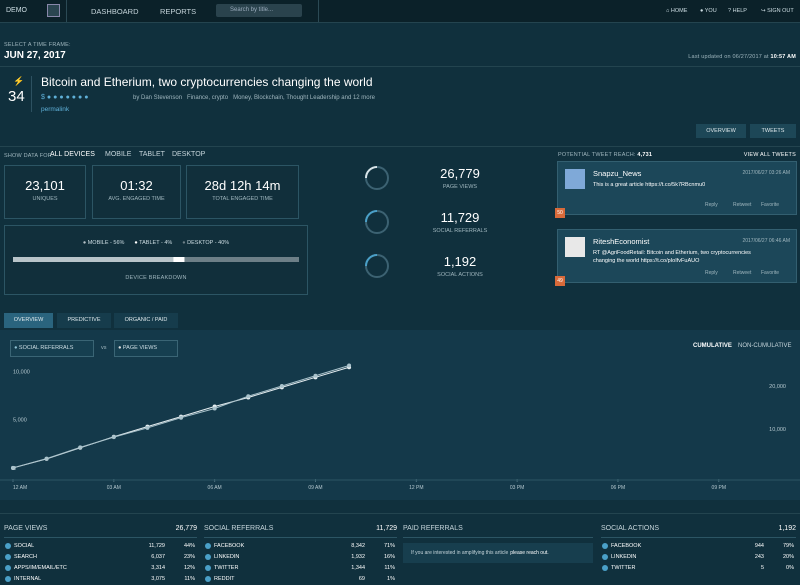 The height and width of the screenshot is (585, 800). What do you see at coordinates (788, 557) in the screenshot?
I see `row-pct: 20%` at bounding box center [788, 557].